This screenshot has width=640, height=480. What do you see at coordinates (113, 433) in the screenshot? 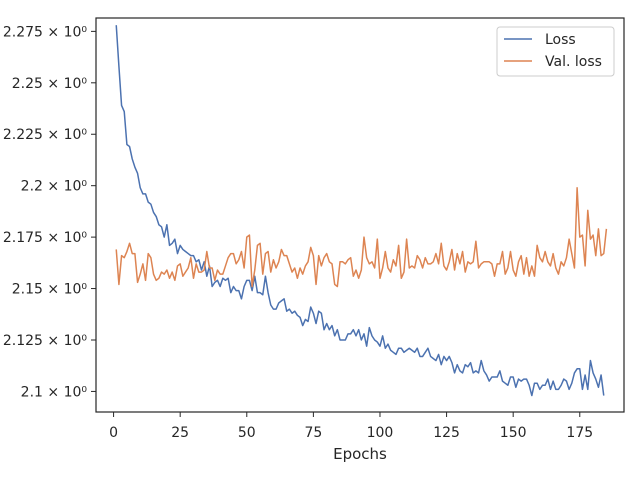
I see `x-tick-label: 0` at bounding box center [113, 433].